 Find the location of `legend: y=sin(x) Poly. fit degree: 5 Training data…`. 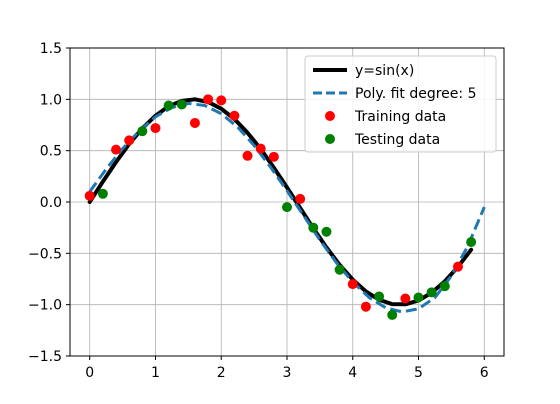

legend: y=sin(x) Poly. fit degree: 5 Training data… is located at coordinates (400, 104).